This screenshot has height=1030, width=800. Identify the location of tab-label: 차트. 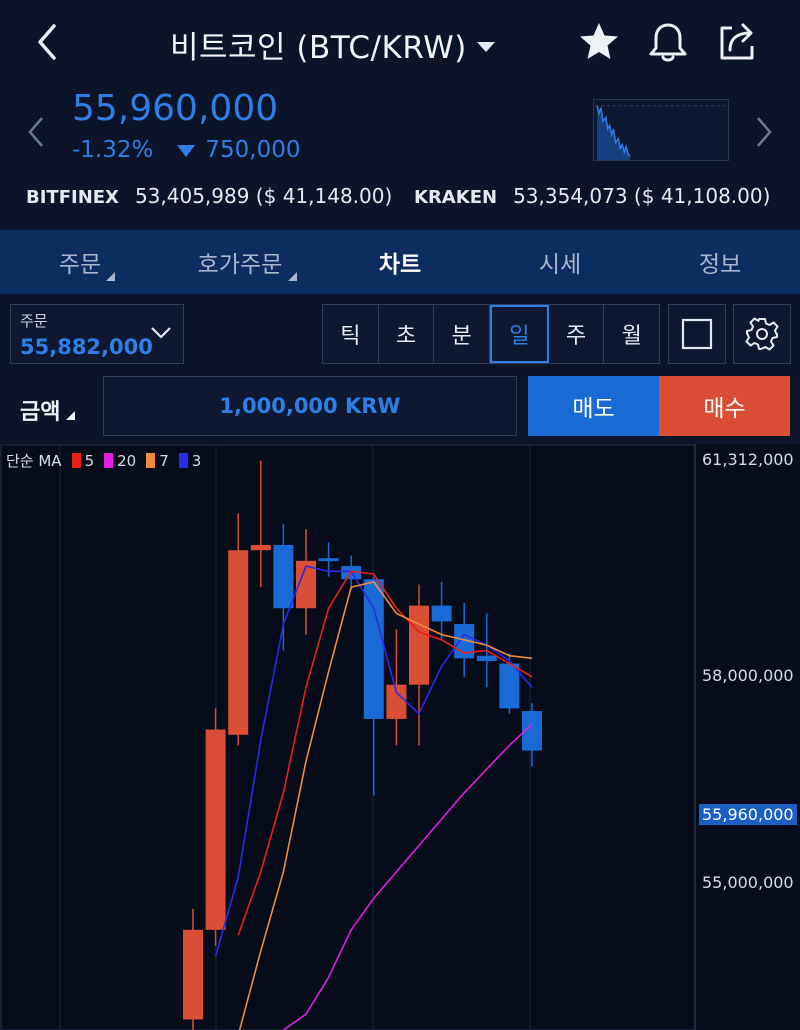
(400, 265).